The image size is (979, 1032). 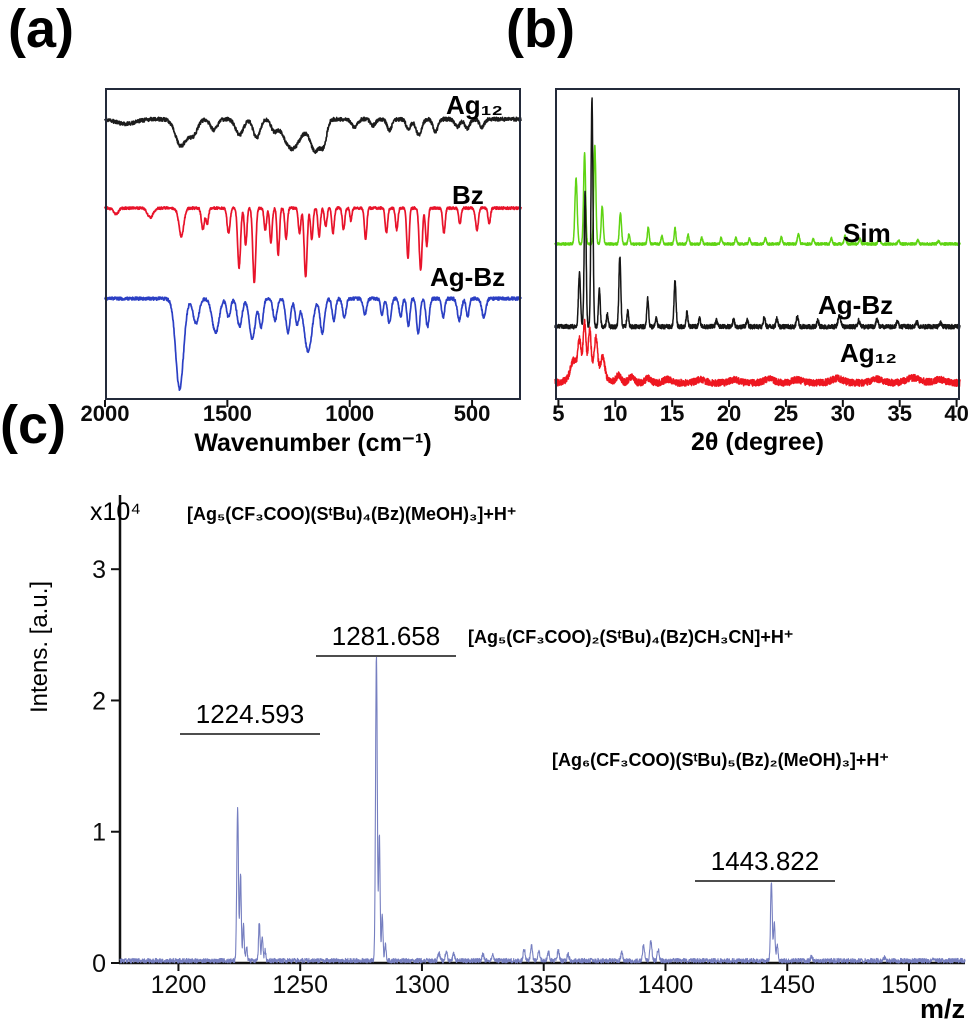 I want to click on ir-series-0-trace, so click(x=313, y=135).